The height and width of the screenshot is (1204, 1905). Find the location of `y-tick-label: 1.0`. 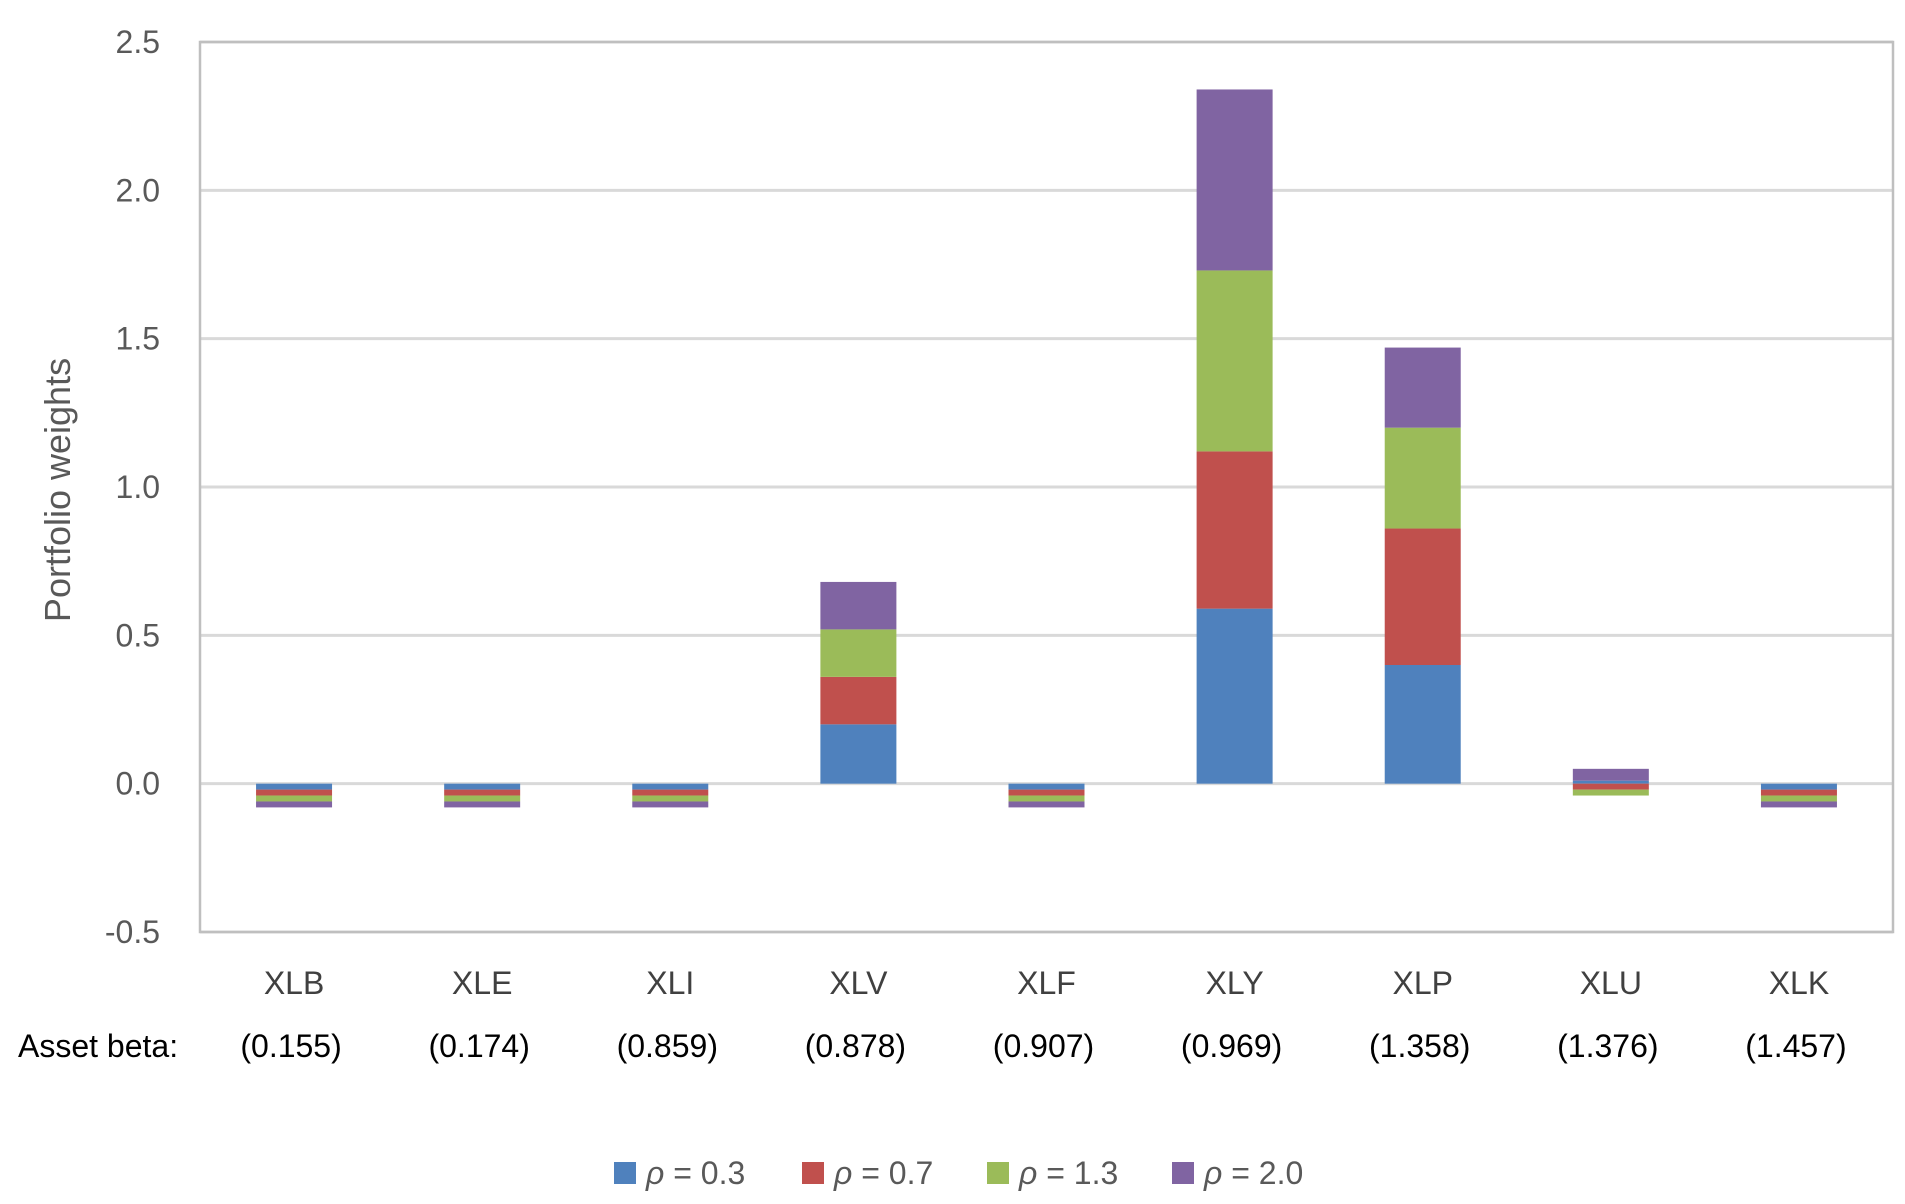

y-tick-label: 1.0 is located at coordinates (138, 487).